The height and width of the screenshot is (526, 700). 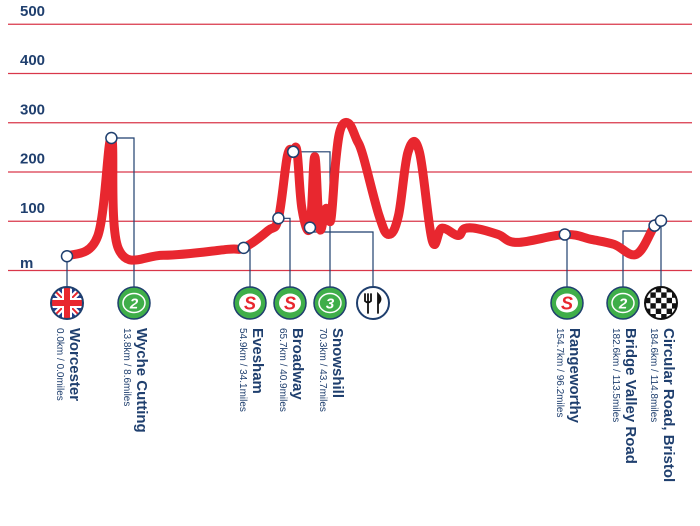 I want to click on location-distance: 0.0km / 0.0miles, so click(x=59, y=364).